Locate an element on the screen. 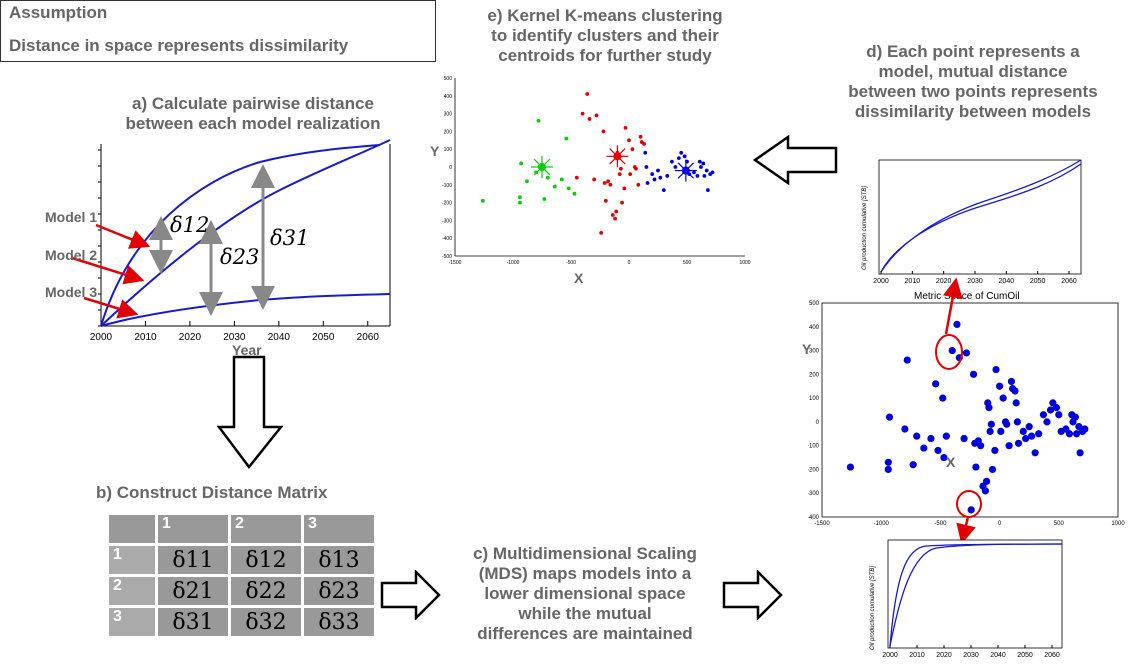 Image resolution: width=1134 pixels, height=666 pixels. model-3-label: Model 3 is located at coordinates (71, 292).